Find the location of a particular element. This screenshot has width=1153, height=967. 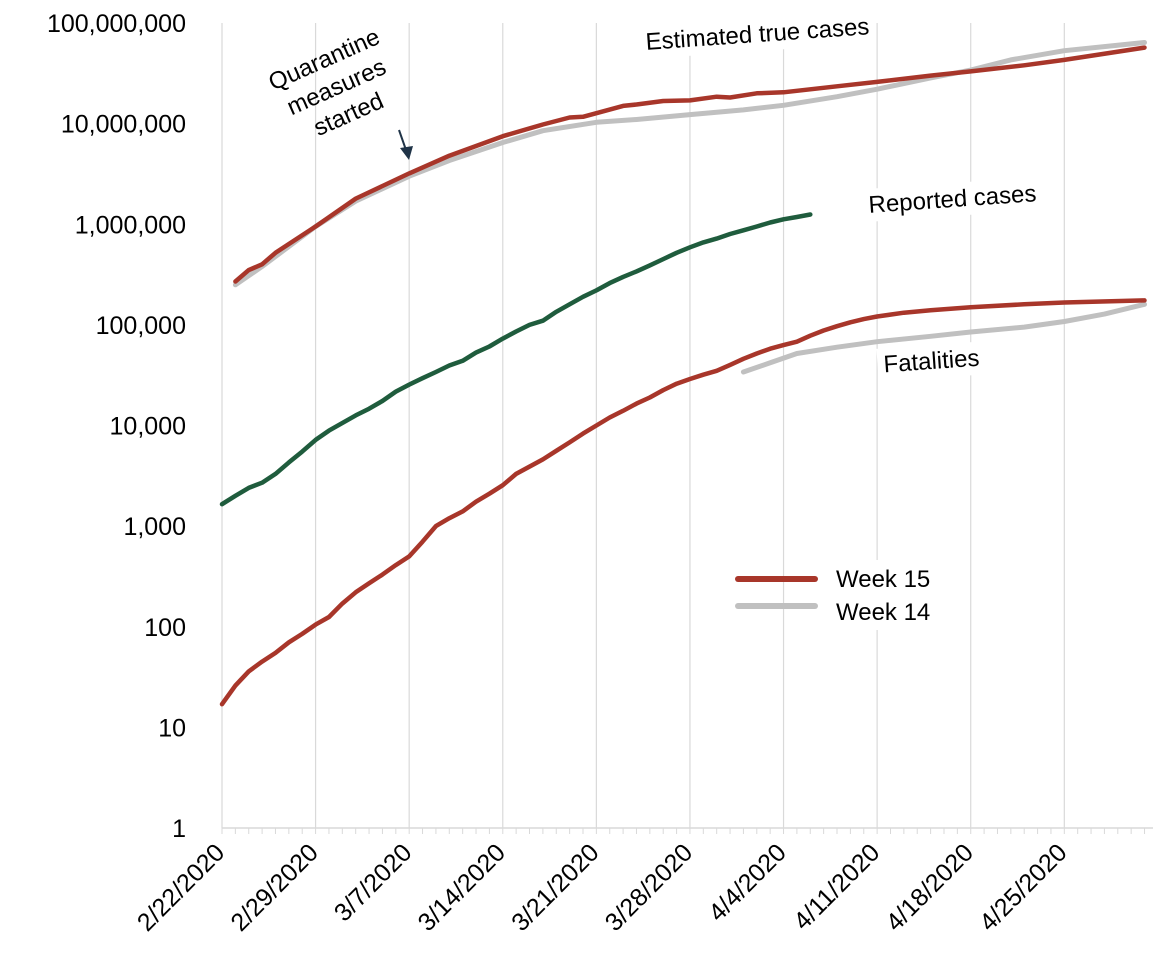

x-tick-label-3-7-2020: 3/7/2020 is located at coordinates (373, 882).